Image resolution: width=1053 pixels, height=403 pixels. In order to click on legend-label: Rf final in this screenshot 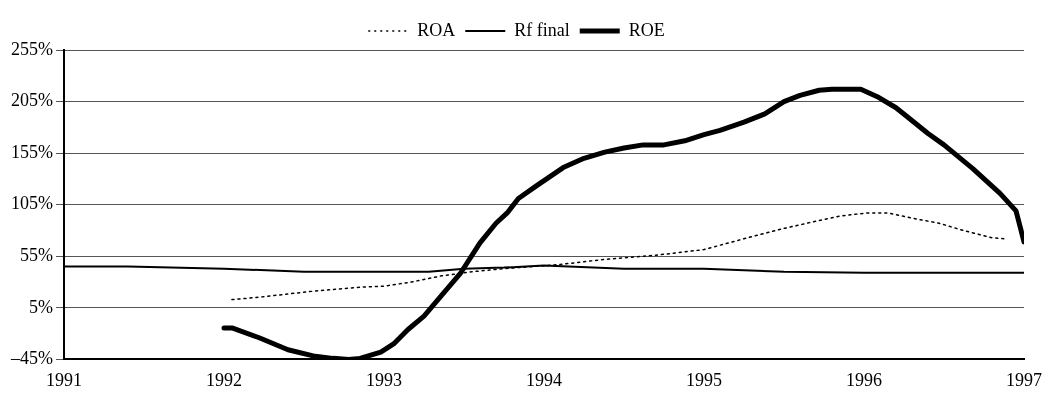, I will do `click(542, 29)`.